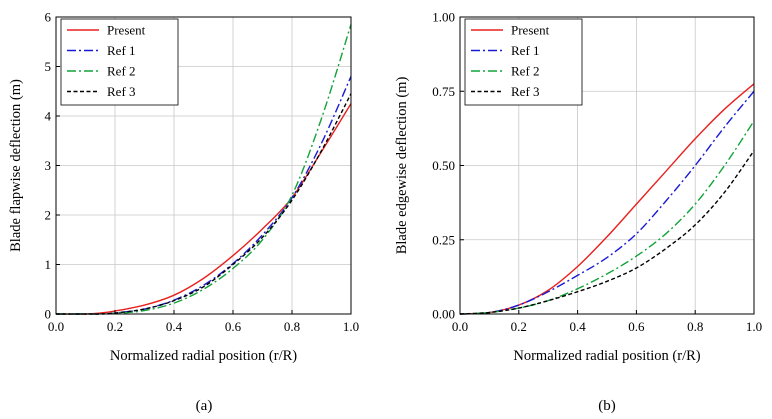 This screenshot has width=772, height=419. Describe the element at coordinates (48, 264) in the screenshot. I see `y-tick-label: 1` at that location.